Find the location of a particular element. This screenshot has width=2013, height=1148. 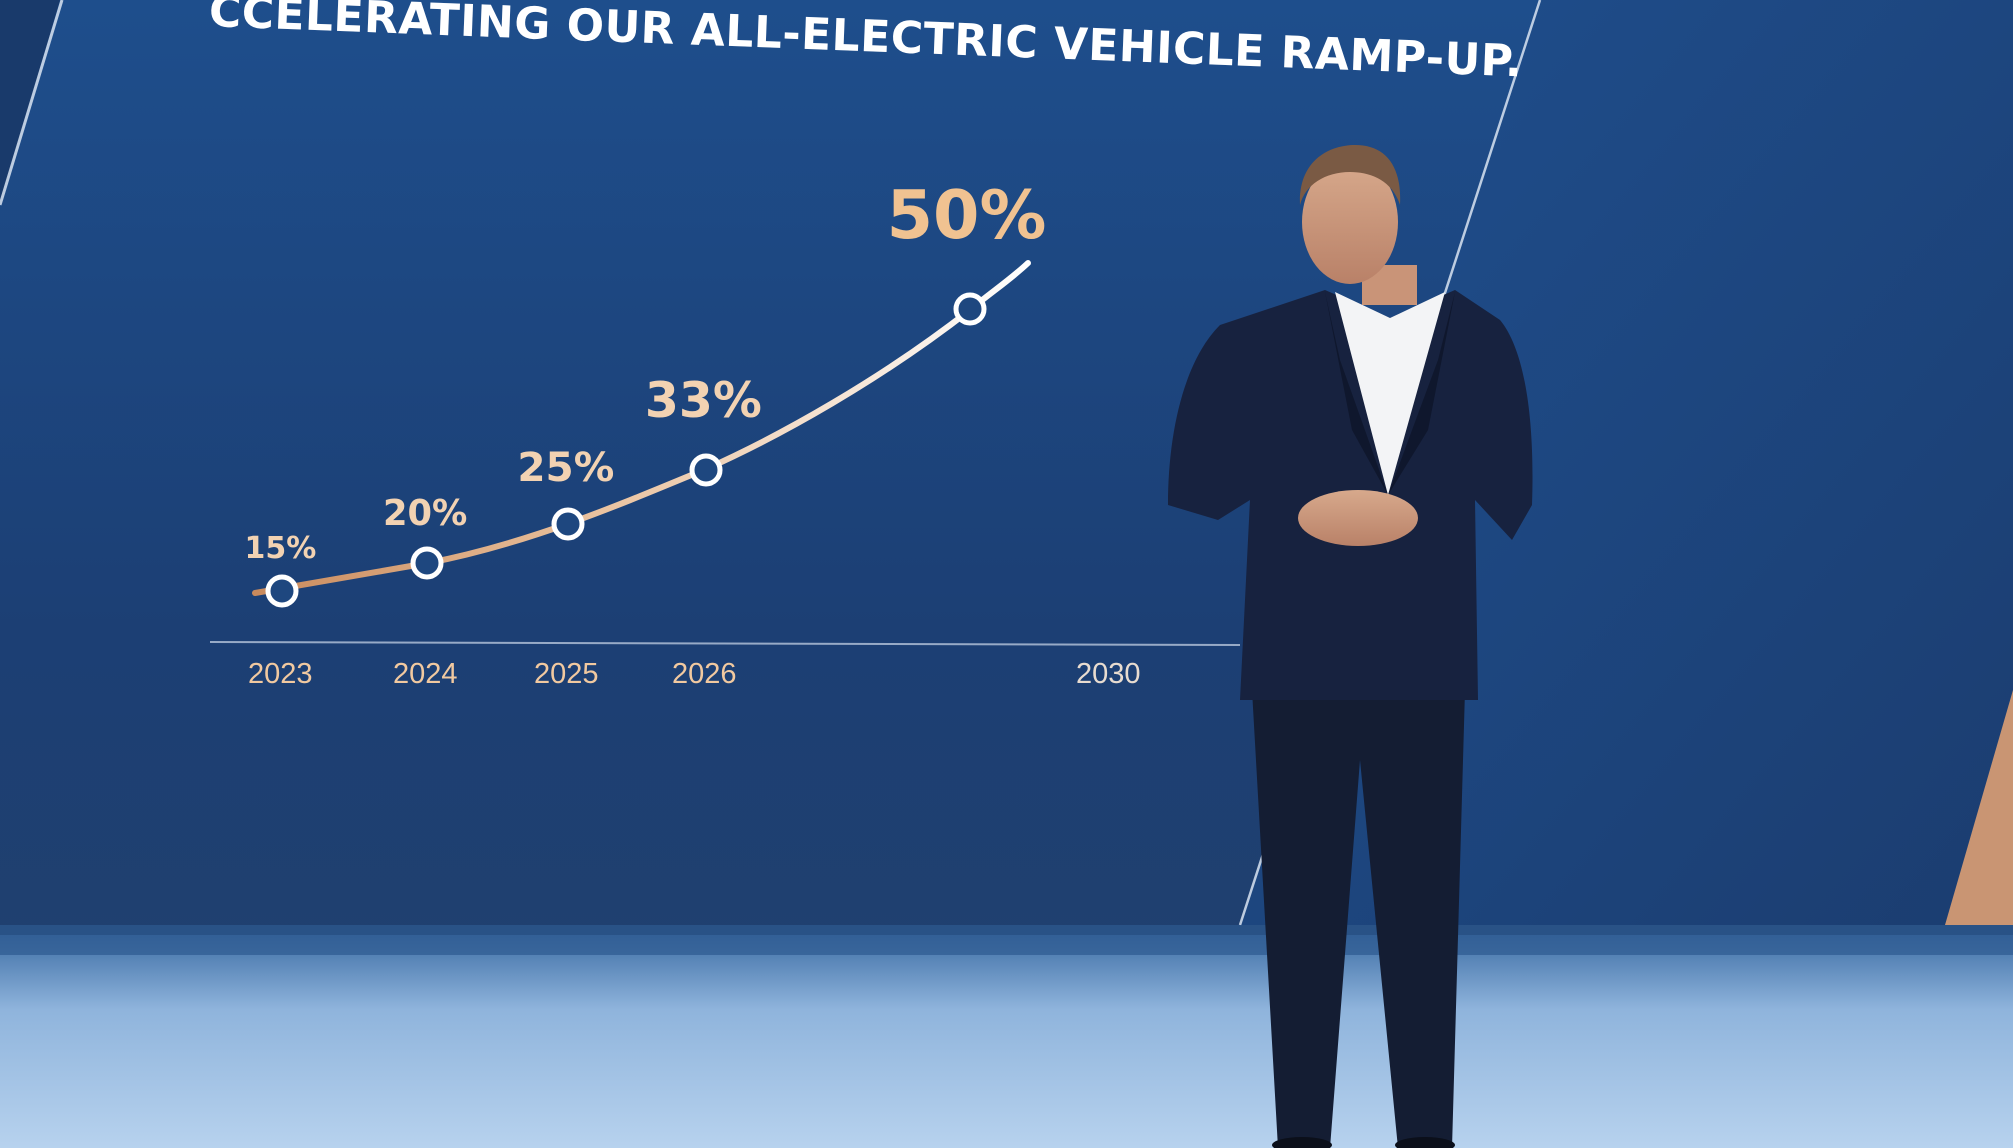

chart-baseline is located at coordinates (725, 643).